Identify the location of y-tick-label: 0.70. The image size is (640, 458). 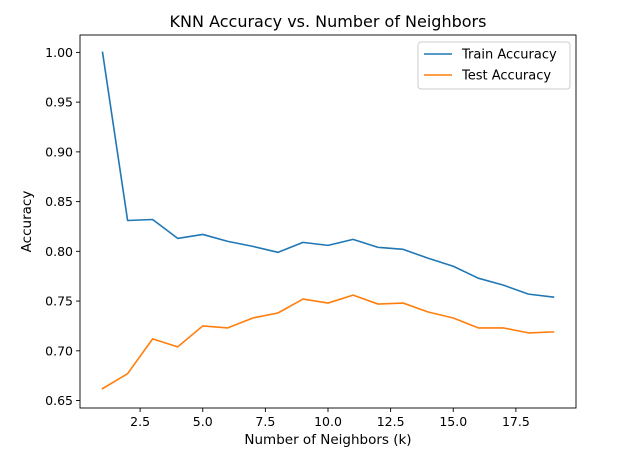
(59, 350).